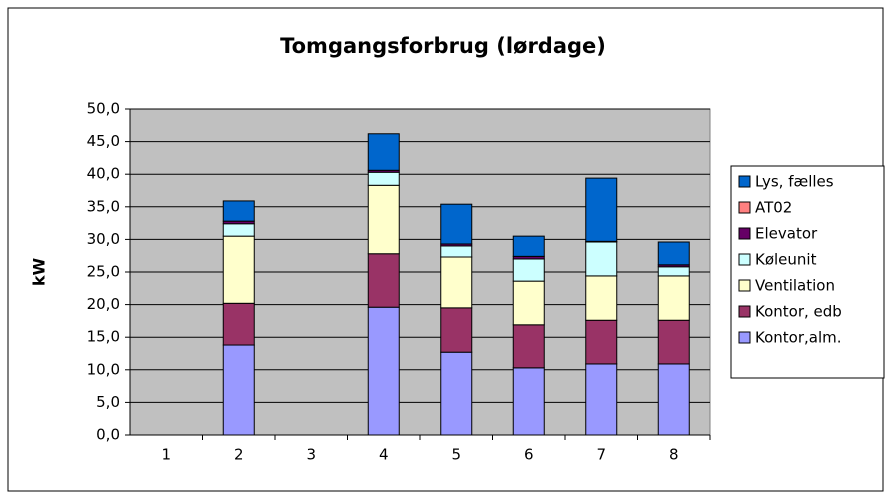 The height and width of the screenshot is (493, 886). What do you see at coordinates (166, 455) in the screenshot?
I see `x-tick-label: 1` at bounding box center [166, 455].